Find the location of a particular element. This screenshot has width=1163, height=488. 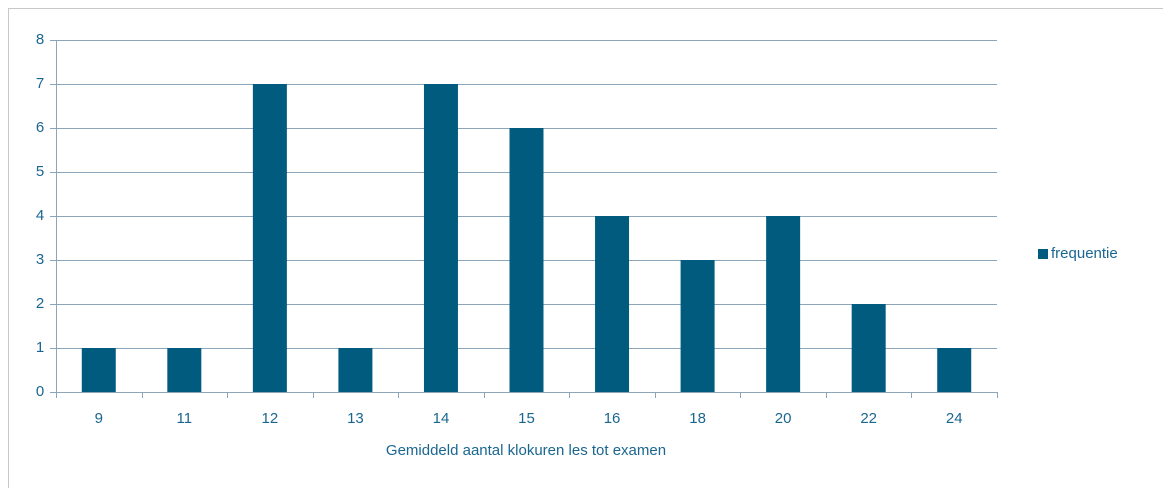

y-tick-label: 5 is located at coordinates (40, 171).